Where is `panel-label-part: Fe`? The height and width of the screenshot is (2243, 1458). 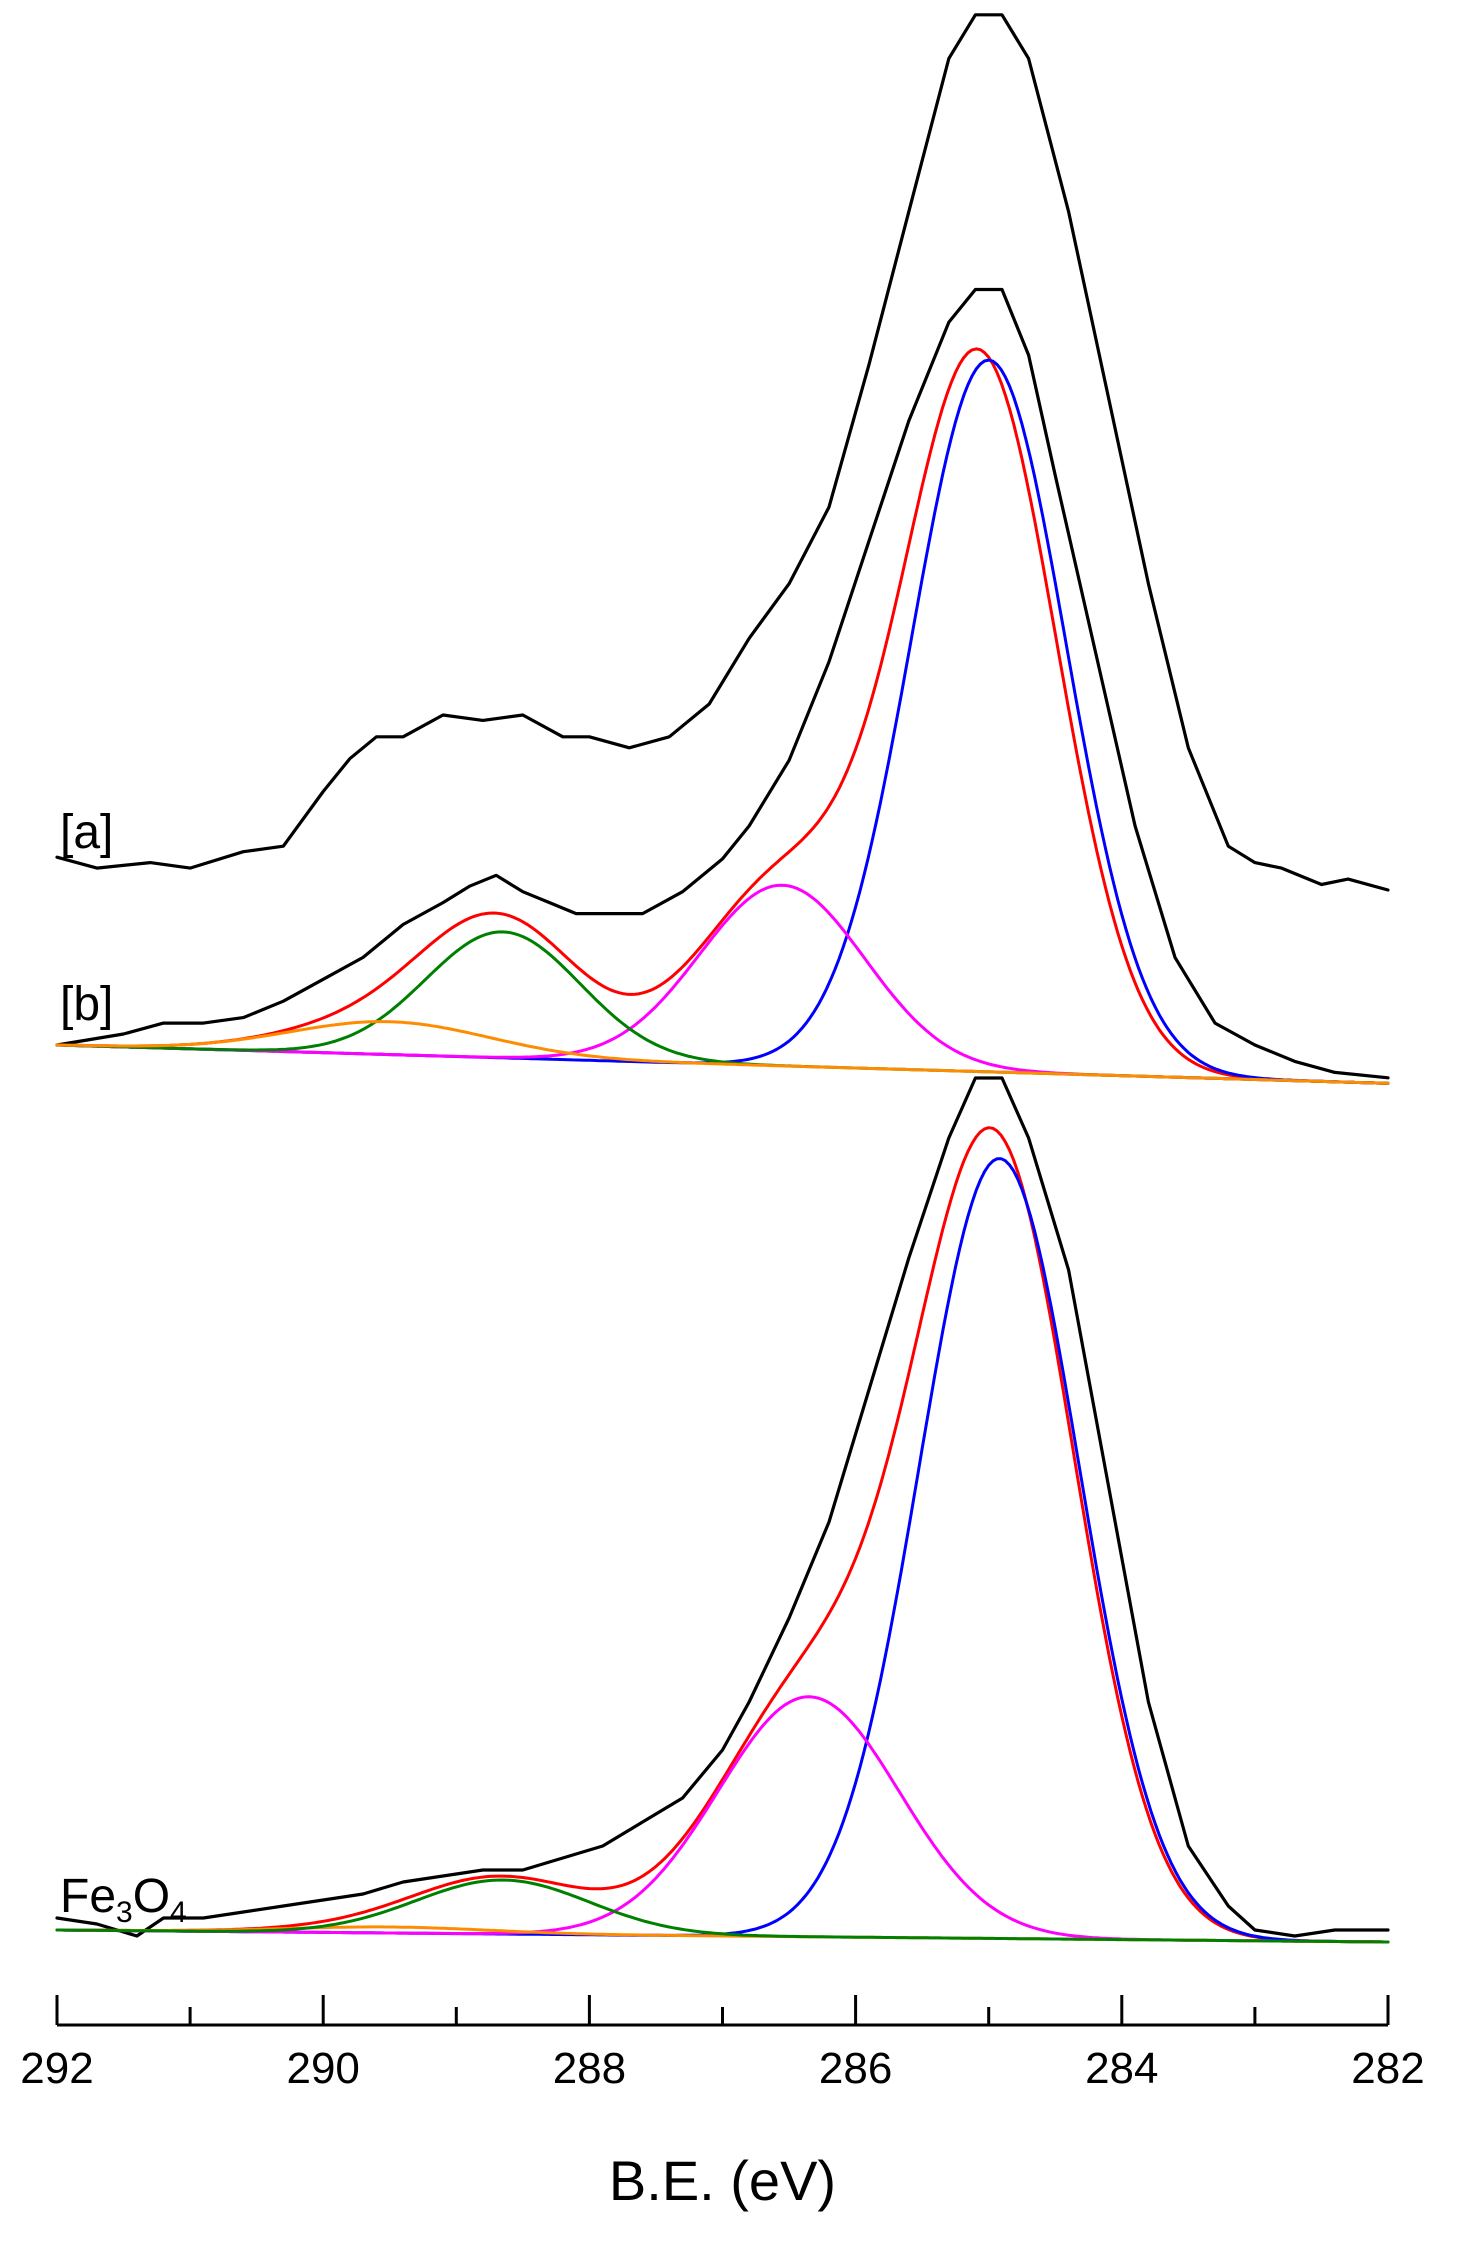
panel-label-part: Fe is located at coordinates (88, 1896).